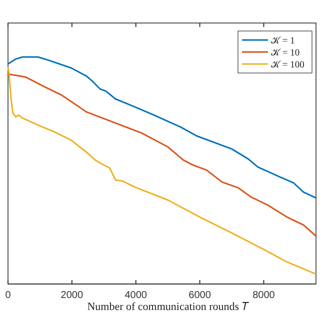 This screenshot has width=320, height=320. I want to click on x-tick-label: 2000, so click(72, 296).